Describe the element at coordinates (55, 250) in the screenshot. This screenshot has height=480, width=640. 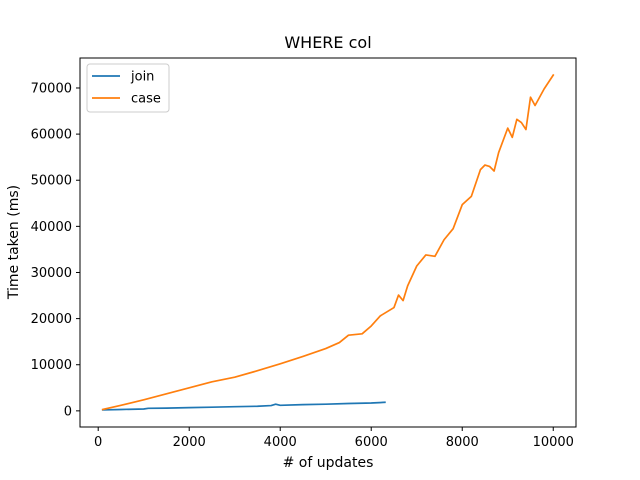
I see `y-axis: 0 10000 20000 30000 40000 50000 60000 70000` at that location.